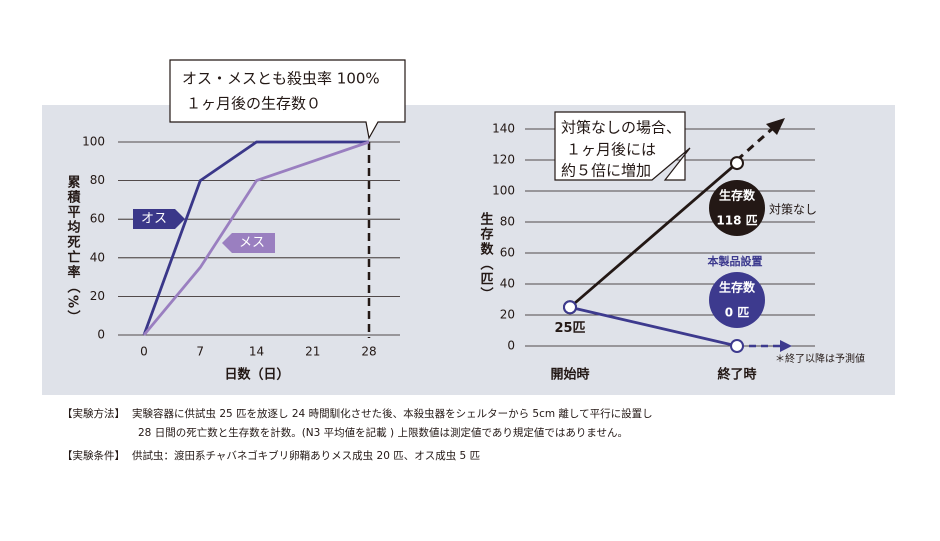 This screenshot has width=940, height=541. What do you see at coordinates (503, 160) in the screenshot?
I see `y-tick-label: 120` at bounding box center [503, 160].